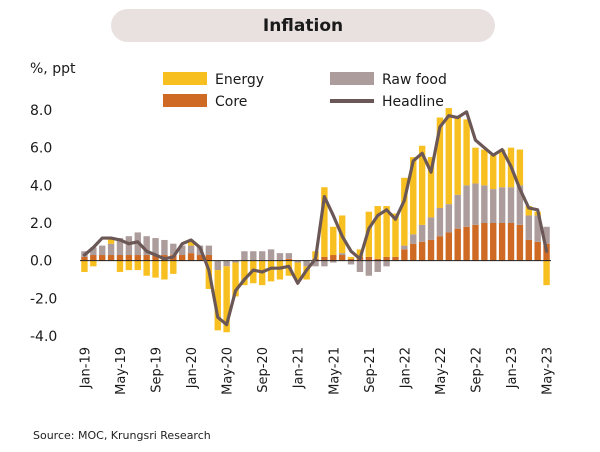  I want to click on x-tick-label: Jan-22, so click(405, 368).